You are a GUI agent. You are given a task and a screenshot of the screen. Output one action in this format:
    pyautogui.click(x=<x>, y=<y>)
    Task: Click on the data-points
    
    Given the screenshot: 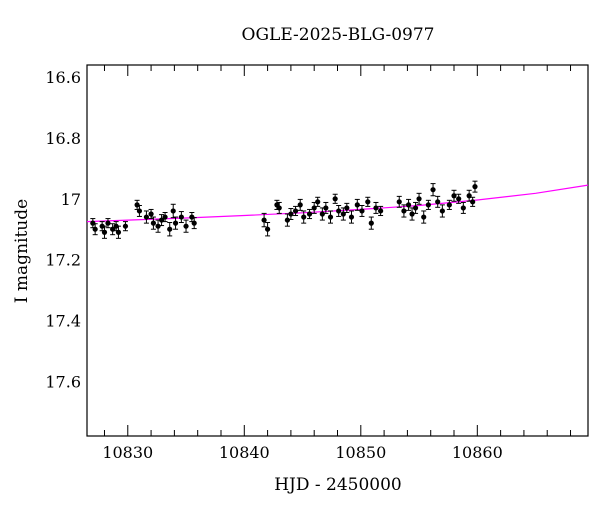 What is the action you would take?
    pyautogui.click(x=284, y=209)
    